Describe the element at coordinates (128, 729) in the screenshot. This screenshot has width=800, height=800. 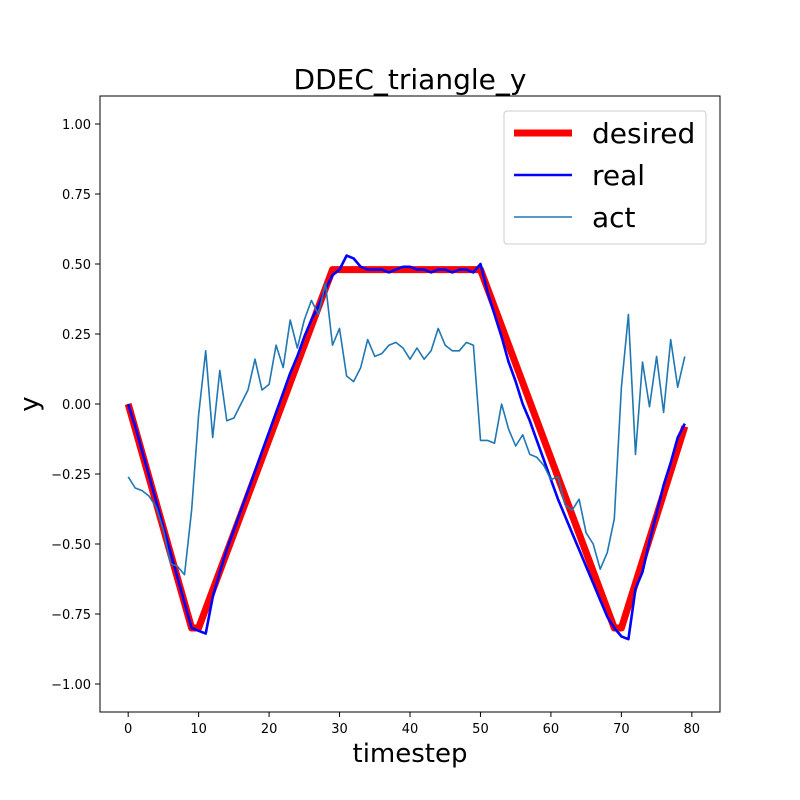
I see `x-tick-label: 0` at that location.